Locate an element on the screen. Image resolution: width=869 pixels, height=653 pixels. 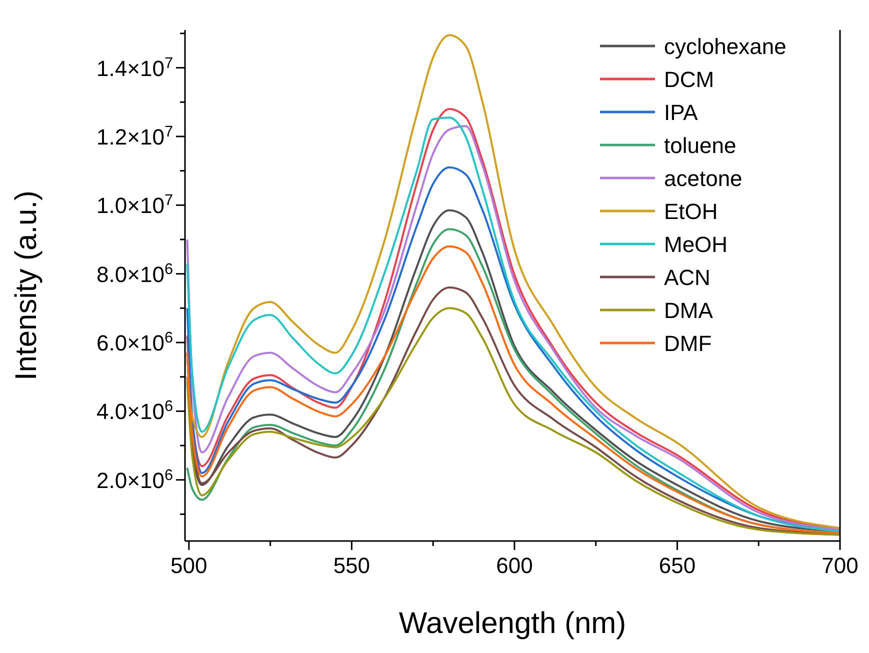
x-tick-label: 650 is located at coordinates (677, 565).